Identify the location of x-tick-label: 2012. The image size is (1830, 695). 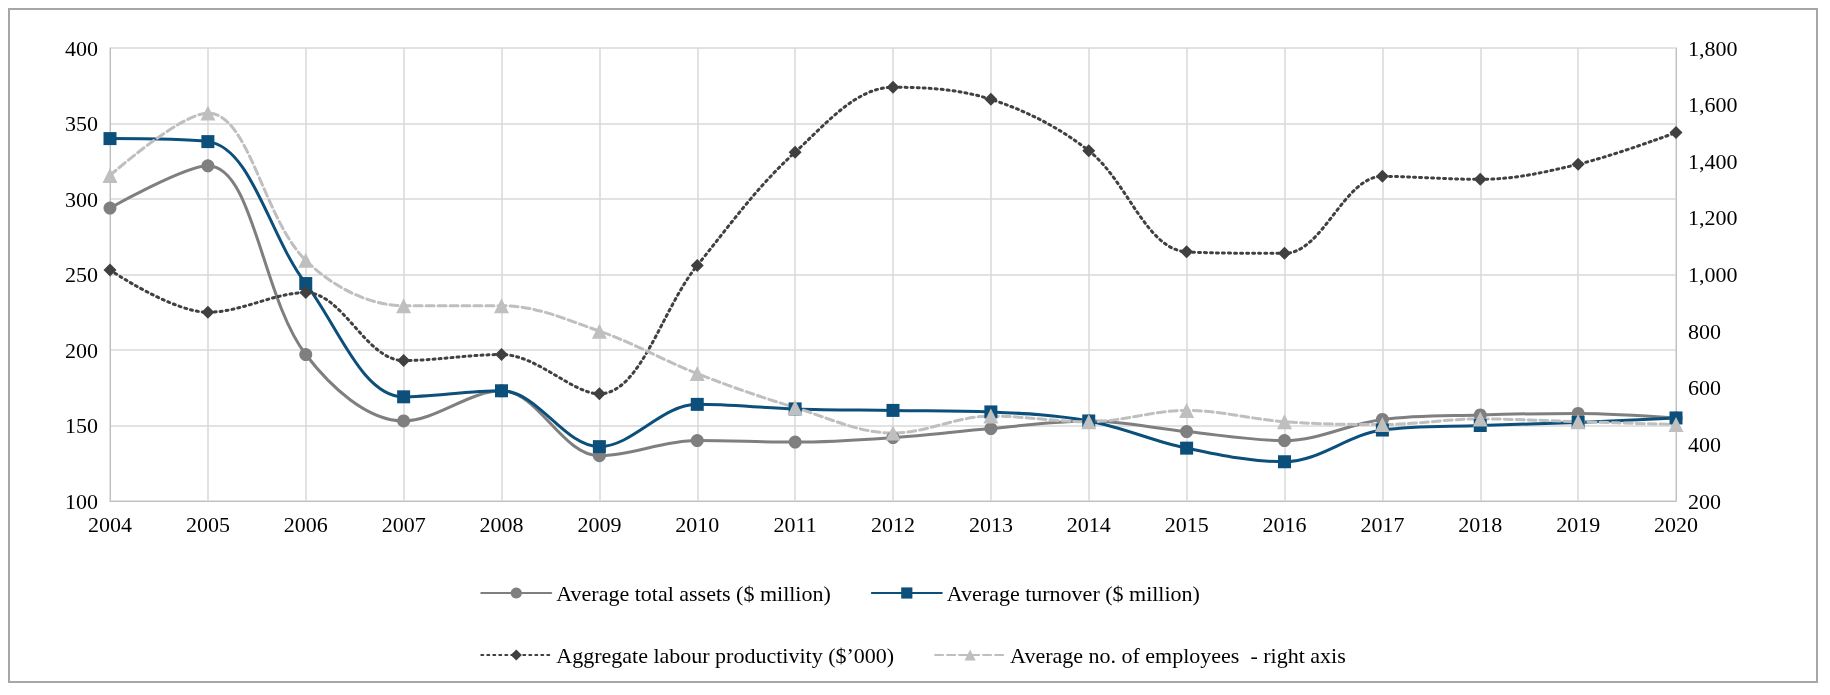
(893, 524).